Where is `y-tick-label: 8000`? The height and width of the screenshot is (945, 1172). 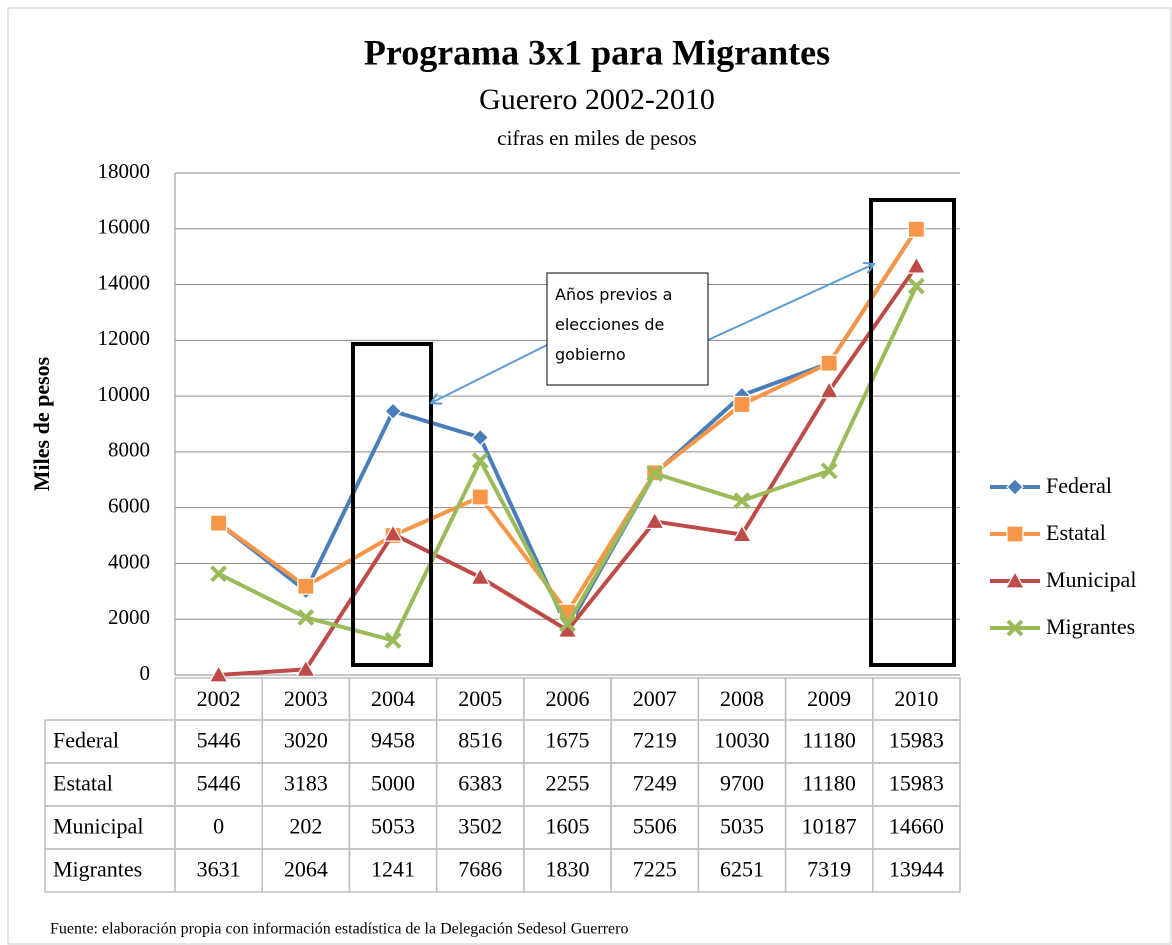 y-tick-label: 8000 is located at coordinates (129, 450).